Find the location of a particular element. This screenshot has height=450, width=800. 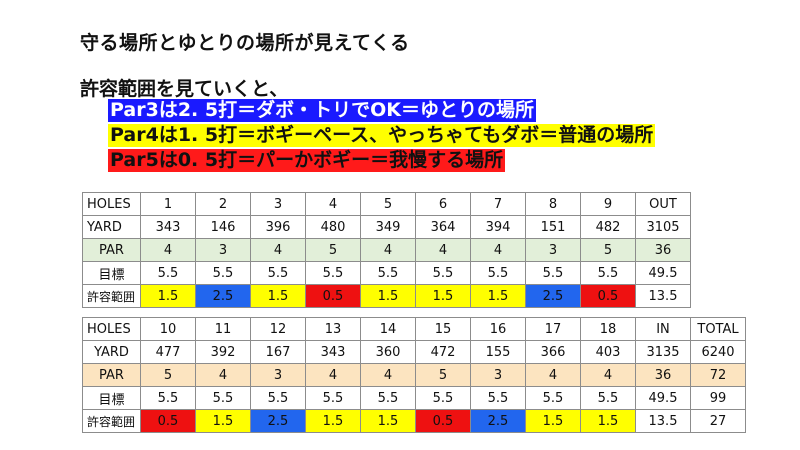

yard-cell: 364 is located at coordinates (443, 227).